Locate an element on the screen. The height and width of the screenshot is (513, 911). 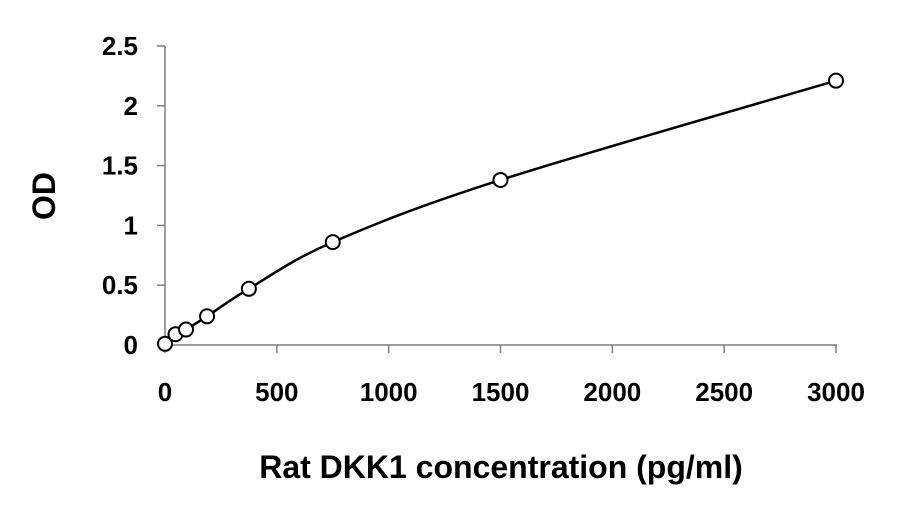
x-tick-label: 2000 is located at coordinates (612, 392).